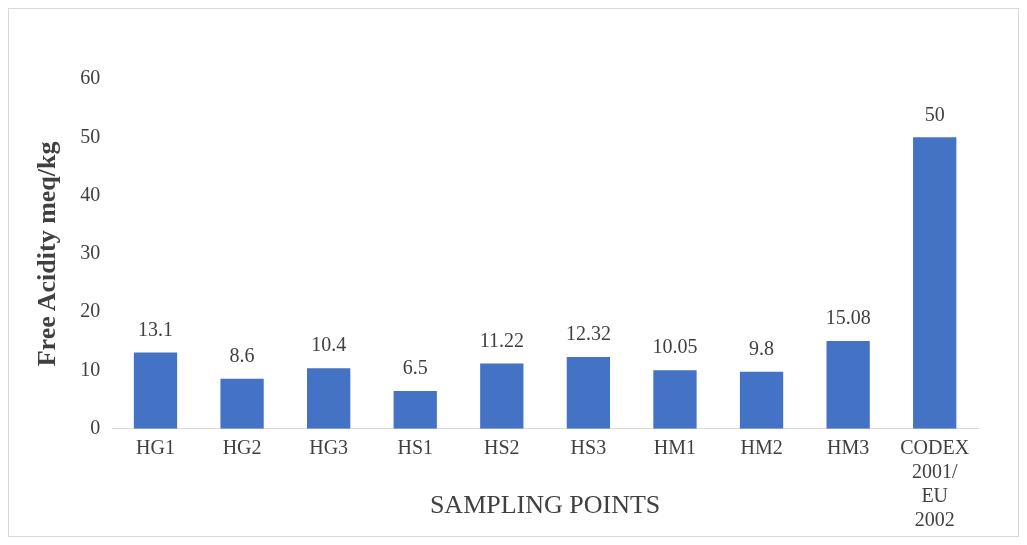 The image size is (1027, 545). I want to click on data-label: 10.05, so click(675, 346).